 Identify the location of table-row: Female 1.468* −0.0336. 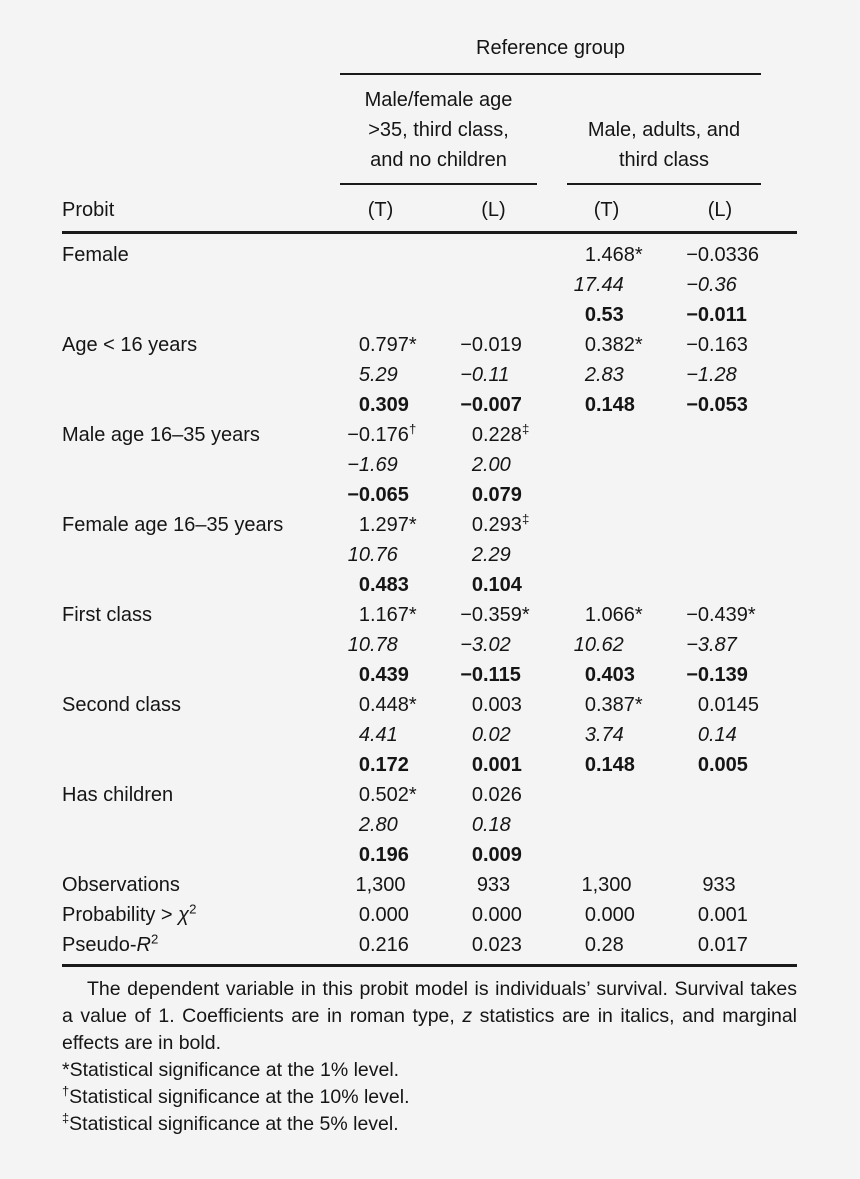
(429, 255).